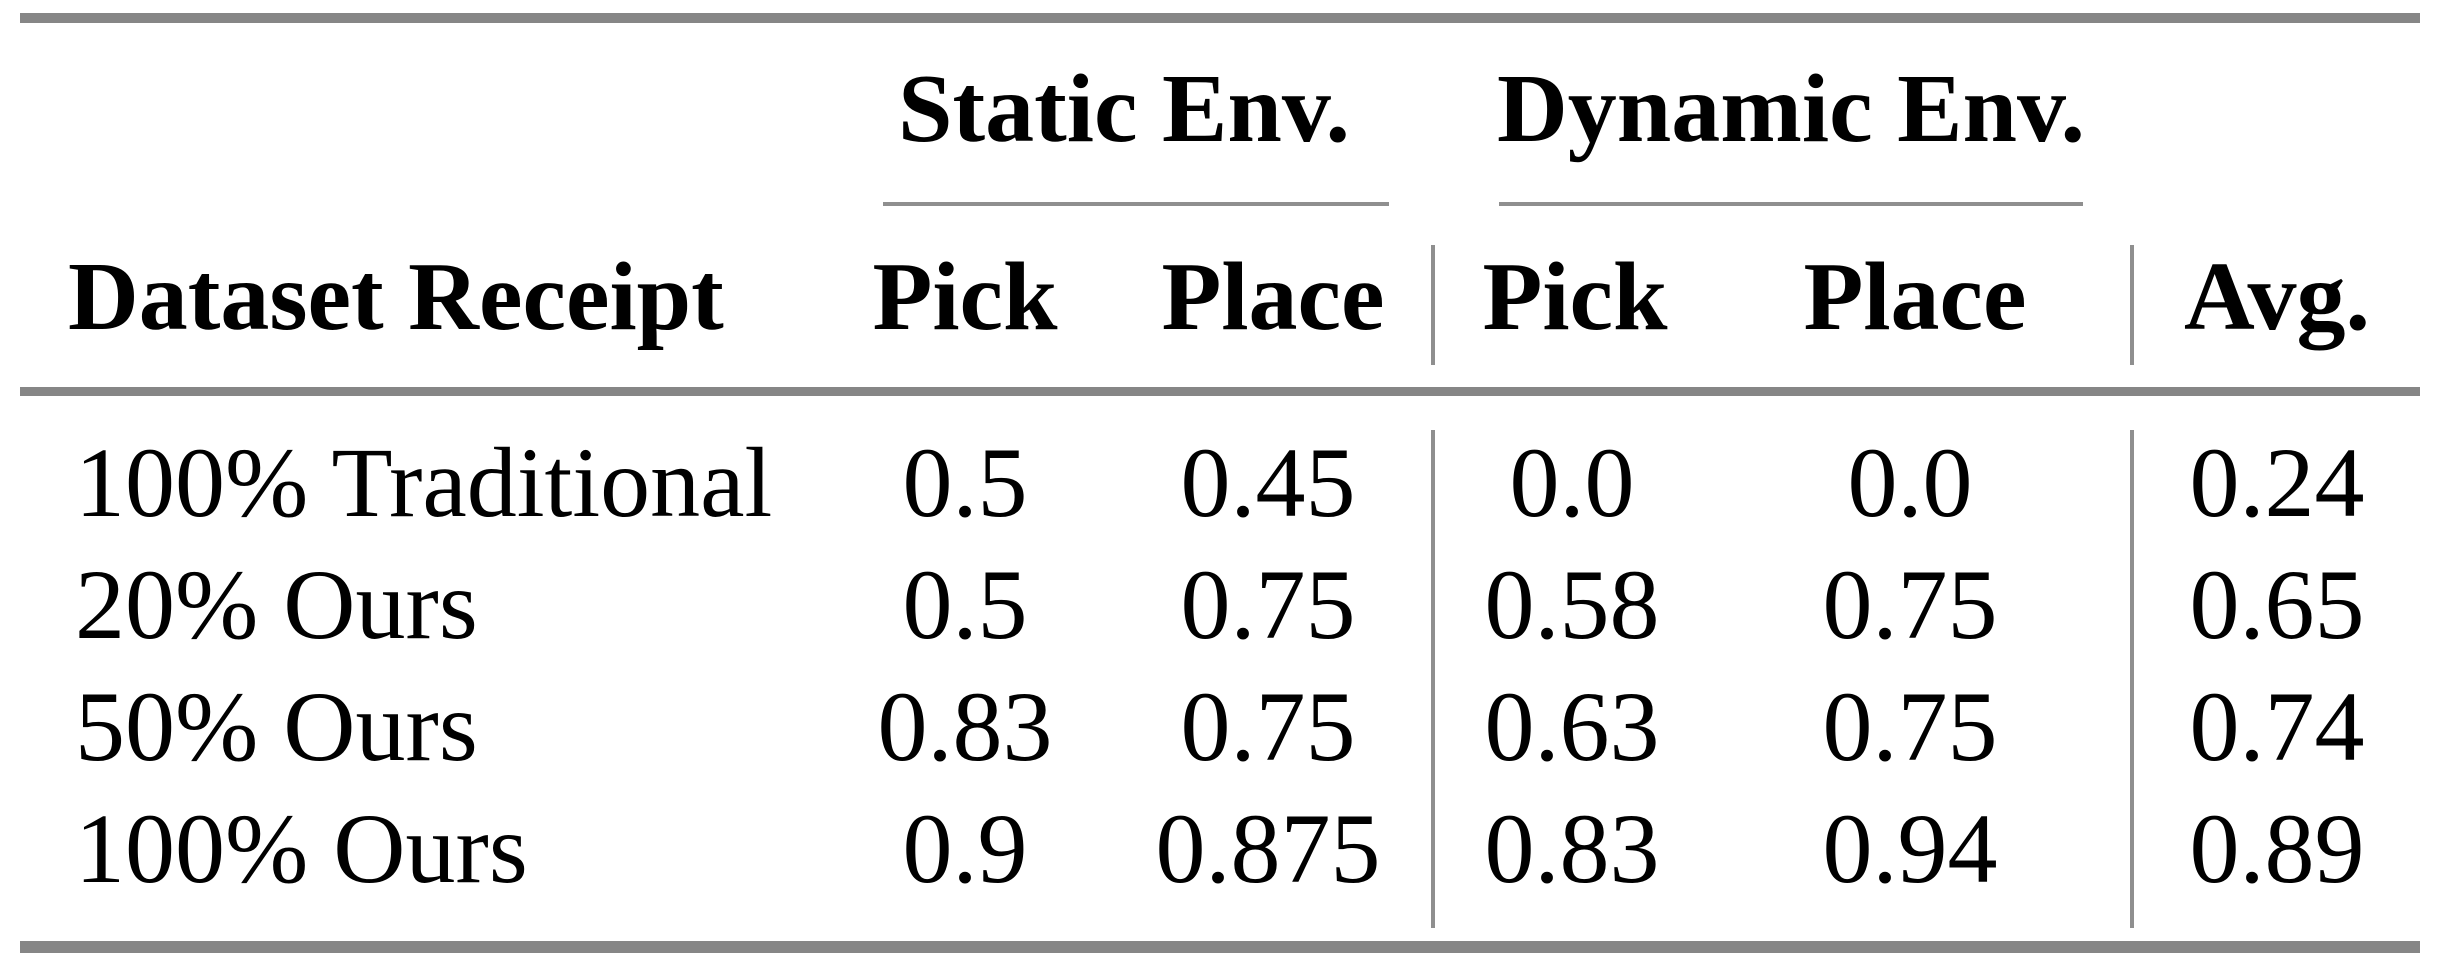 The height and width of the screenshot is (966, 2440). I want to click on bottom-rule, so click(1220, 947).